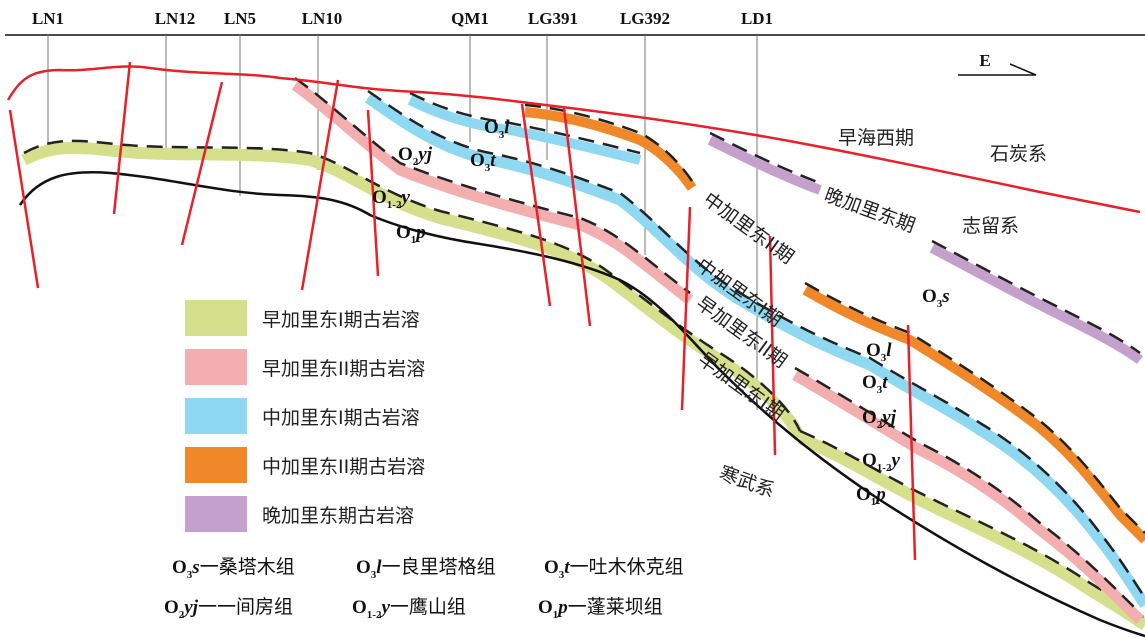 The width and height of the screenshot is (1145, 638). Describe the element at coordinates (881, 462) in the screenshot. I see `tag-o12y-right: O1-2y` at that location.